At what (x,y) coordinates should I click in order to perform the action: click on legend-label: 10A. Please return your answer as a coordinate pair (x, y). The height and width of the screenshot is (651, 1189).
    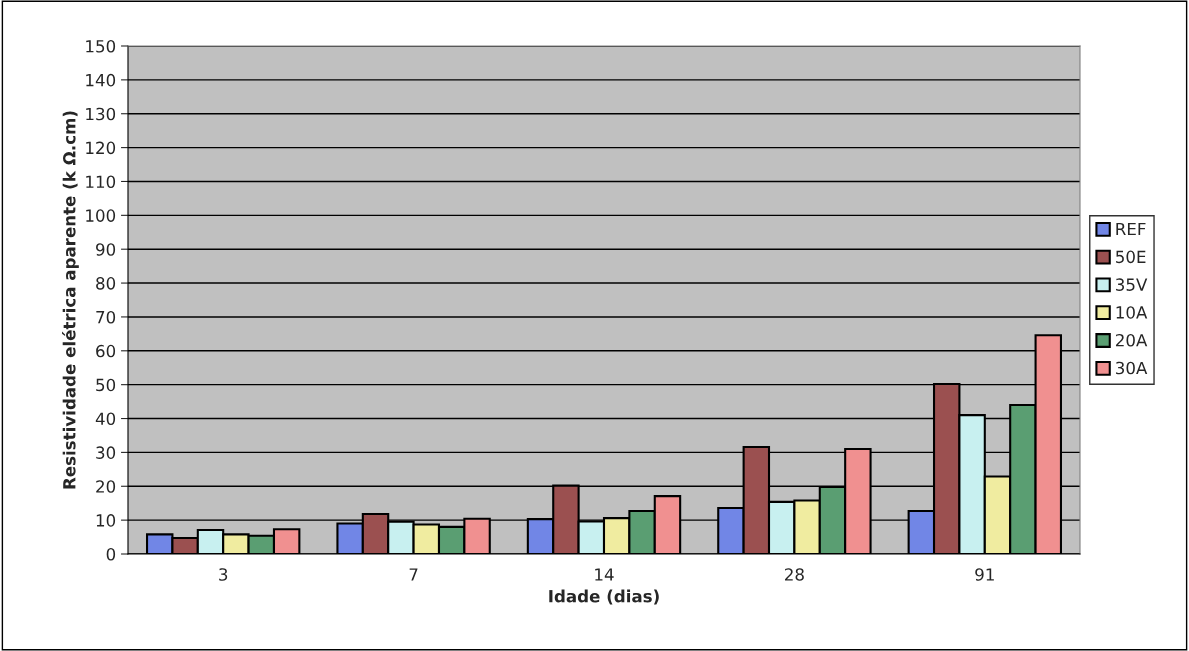
    Looking at the image, I should click on (1132, 312).